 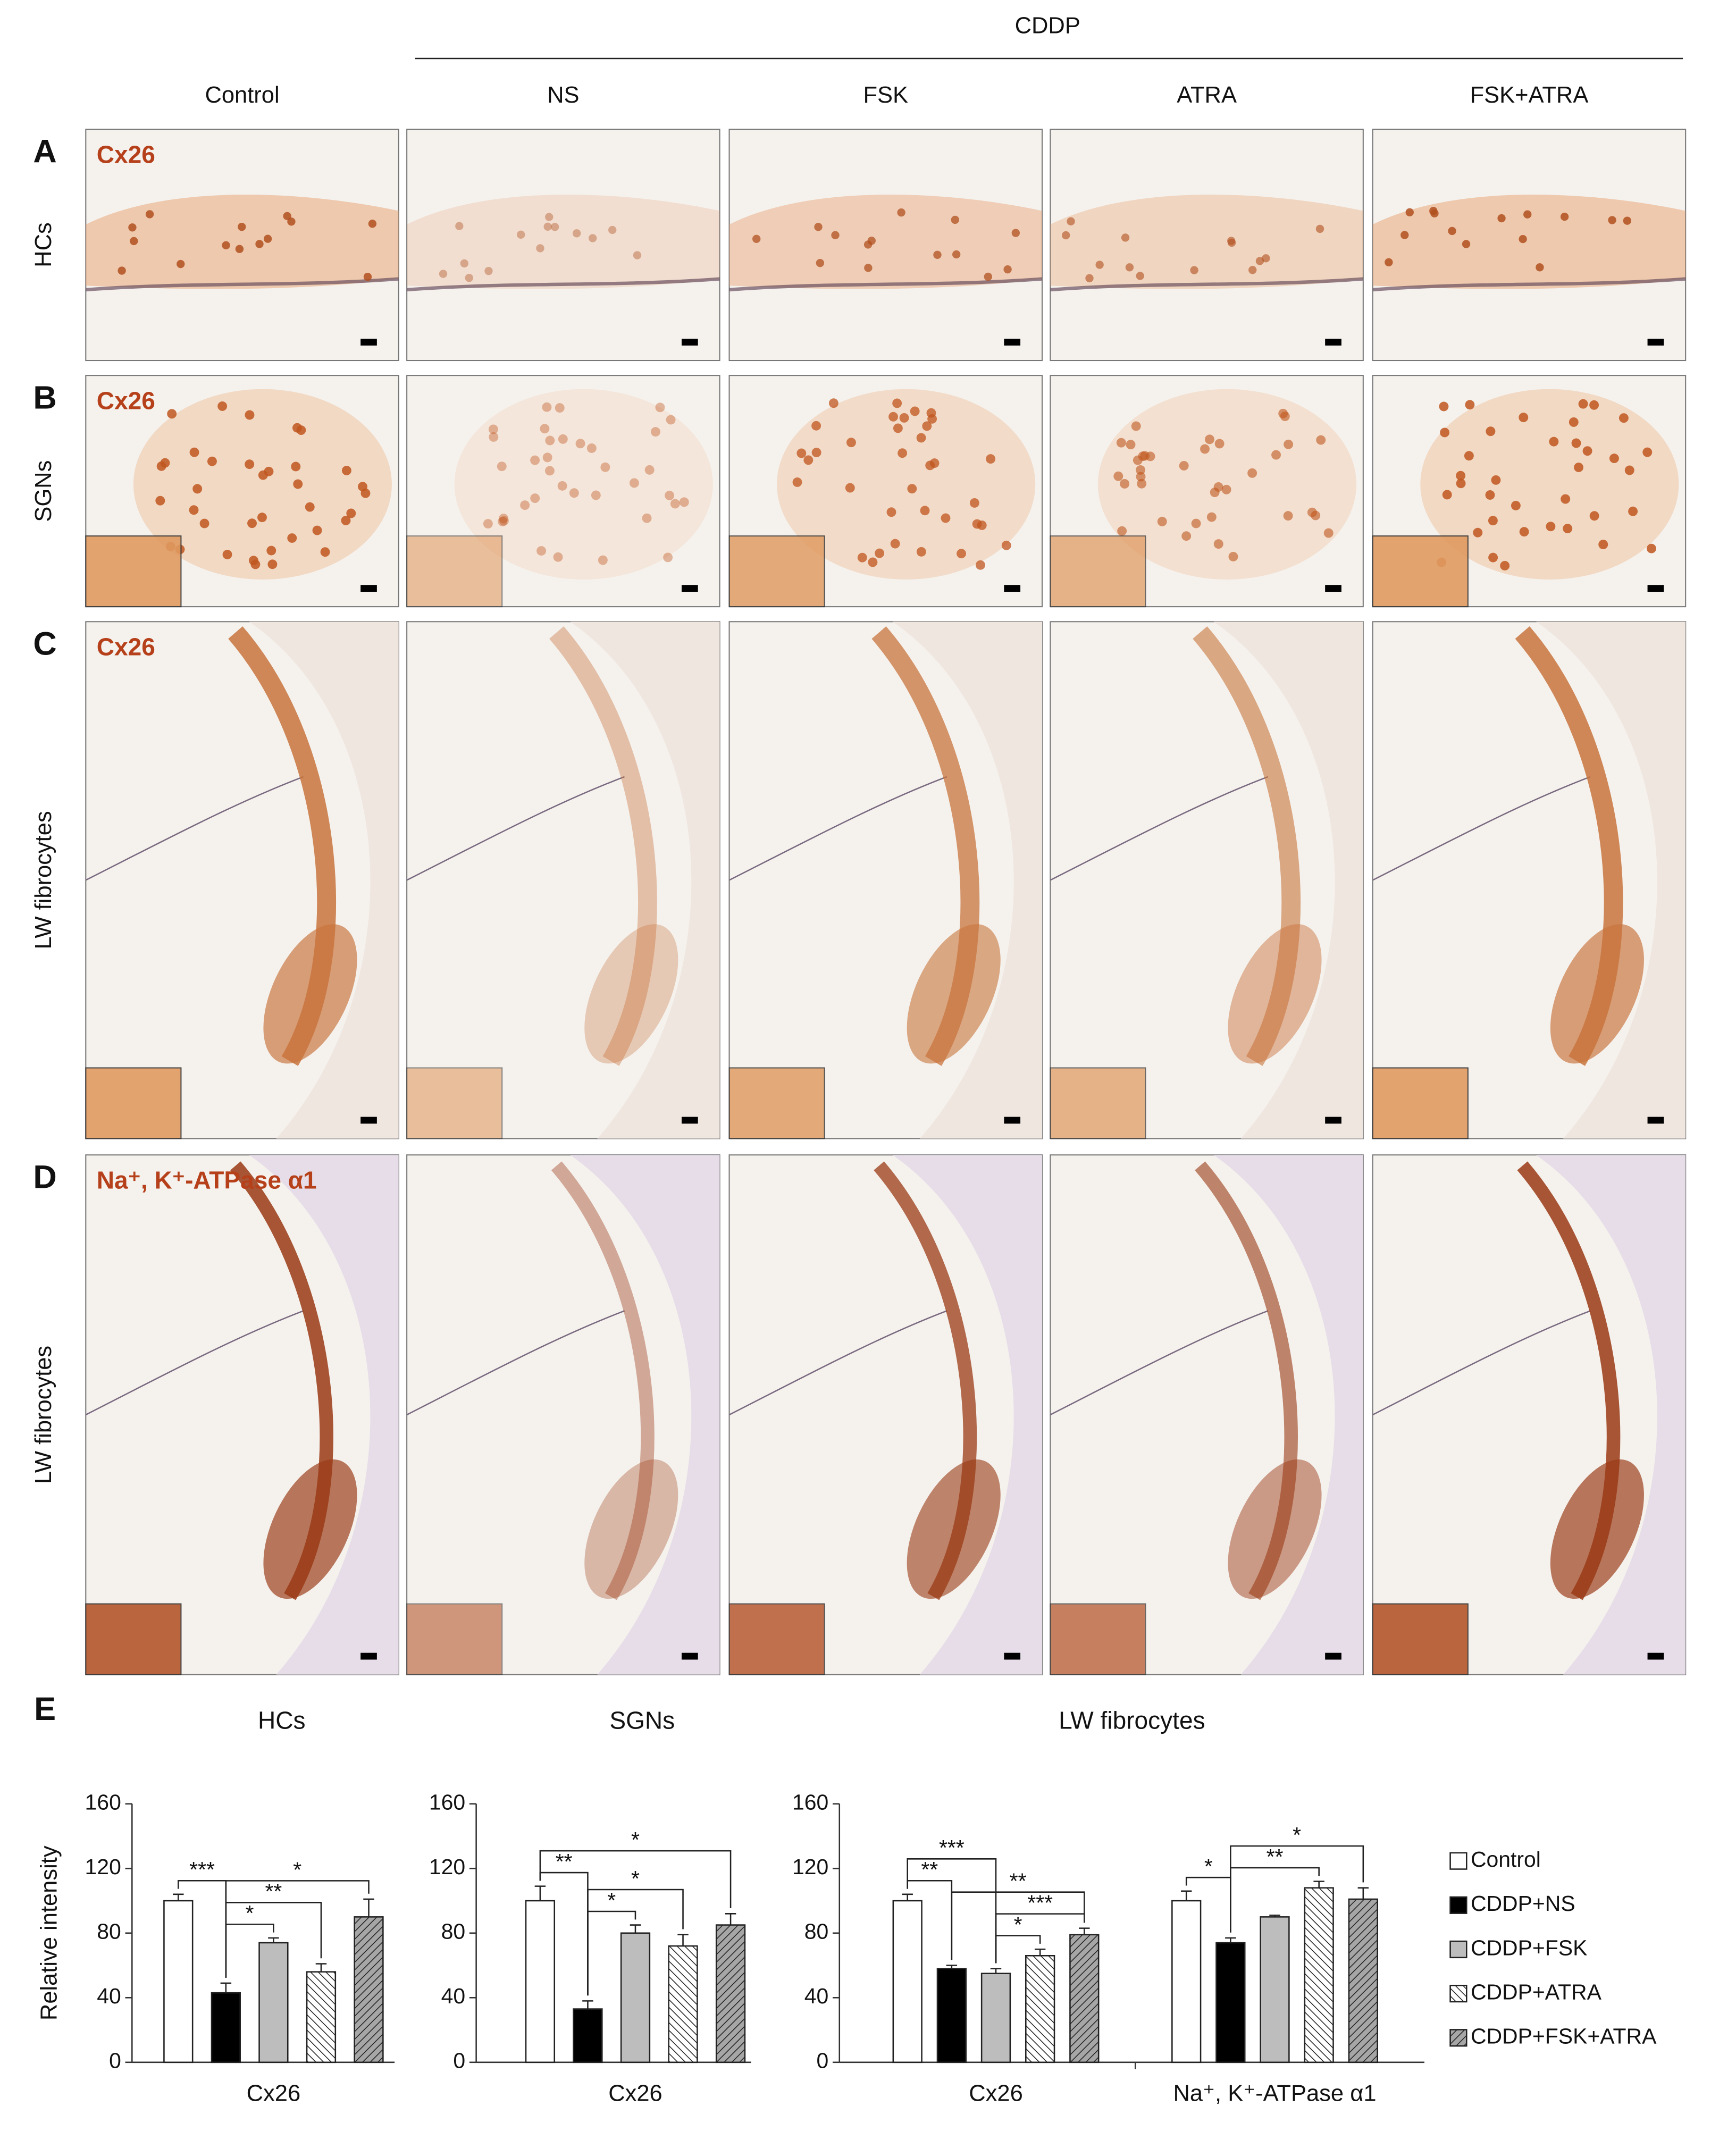 What do you see at coordinates (635, 2094) in the screenshot?
I see `x-tick-label: Cx26` at bounding box center [635, 2094].